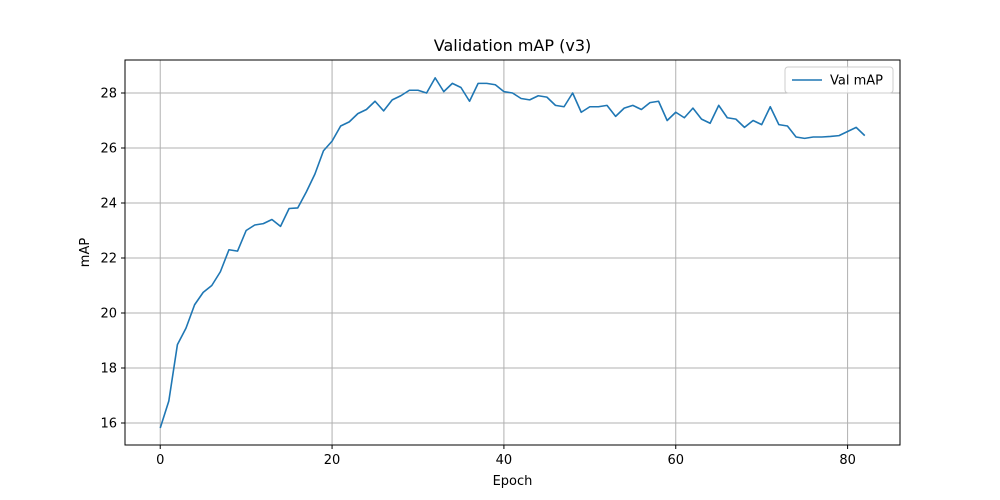 This screenshot has width=1000, height=500. I want to click on legend: Val mAP, so click(839, 80).